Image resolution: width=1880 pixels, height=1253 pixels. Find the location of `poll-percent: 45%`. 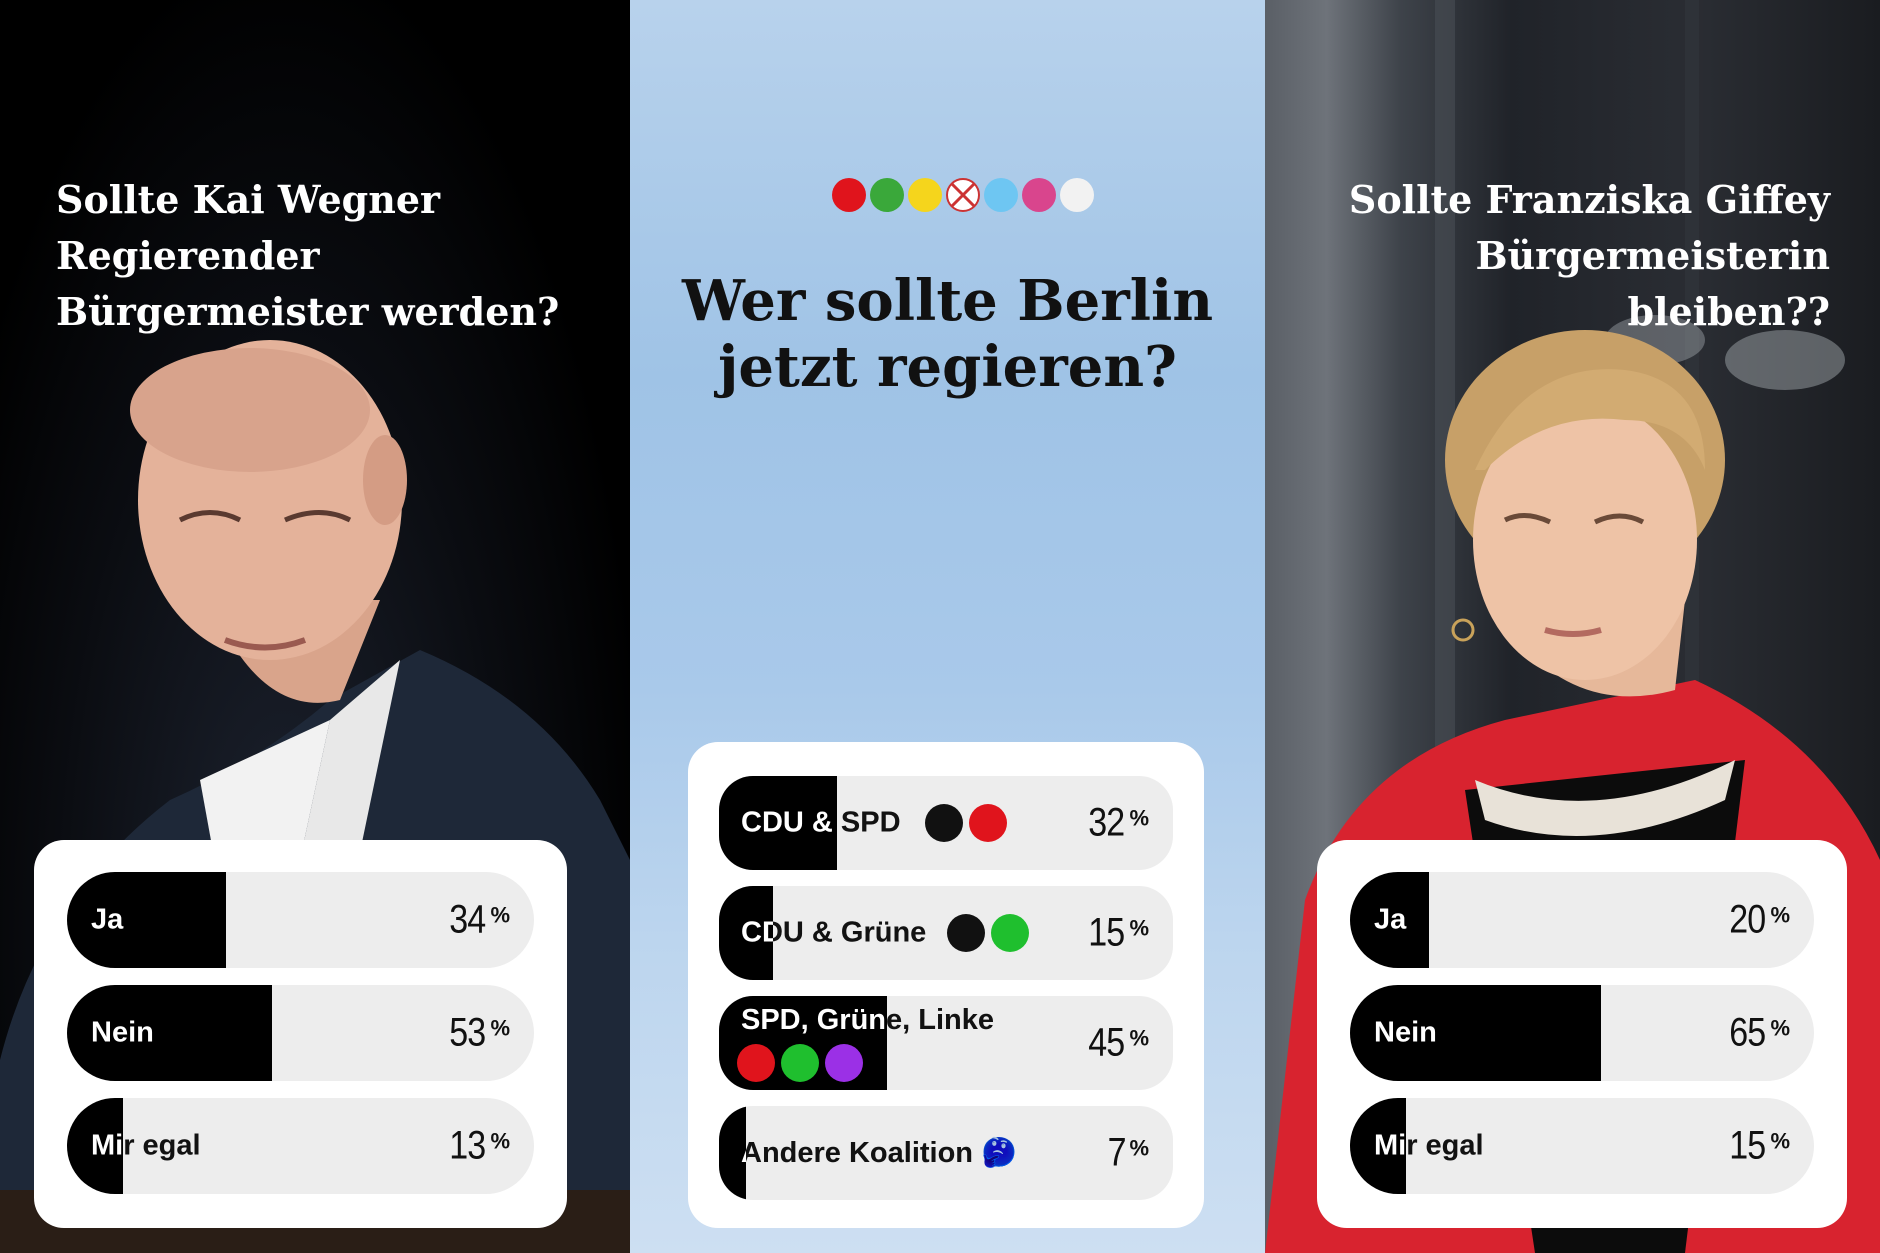

poll-percent: 45% is located at coordinates (1118, 1042).